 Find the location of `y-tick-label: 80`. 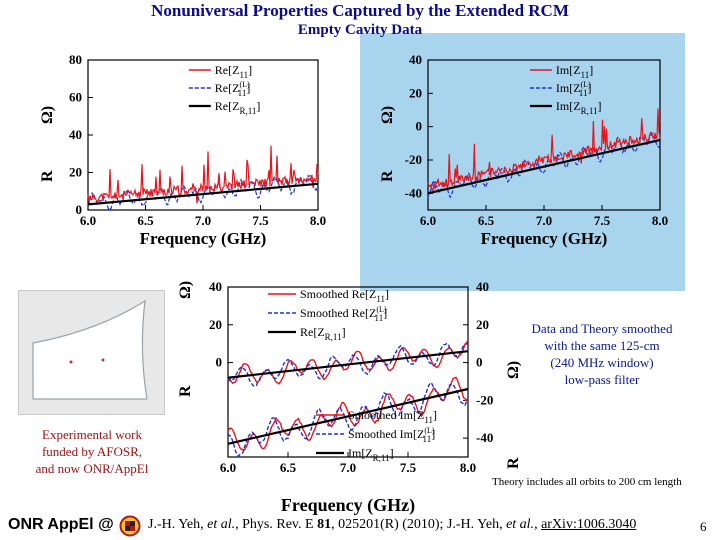

y-tick-label: 80 is located at coordinates (75, 59).